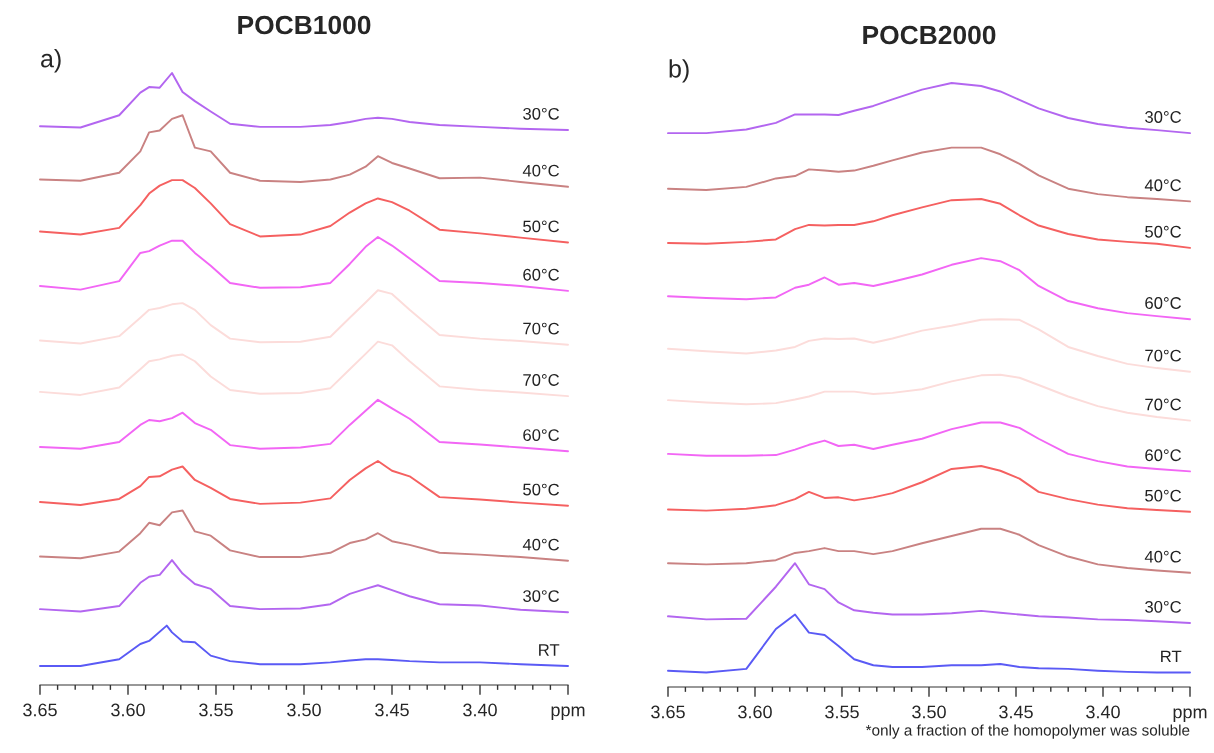 The image size is (1214, 753). Describe the element at coordinates (679, 71) in the screenshot. I see `text: b)` at that location.